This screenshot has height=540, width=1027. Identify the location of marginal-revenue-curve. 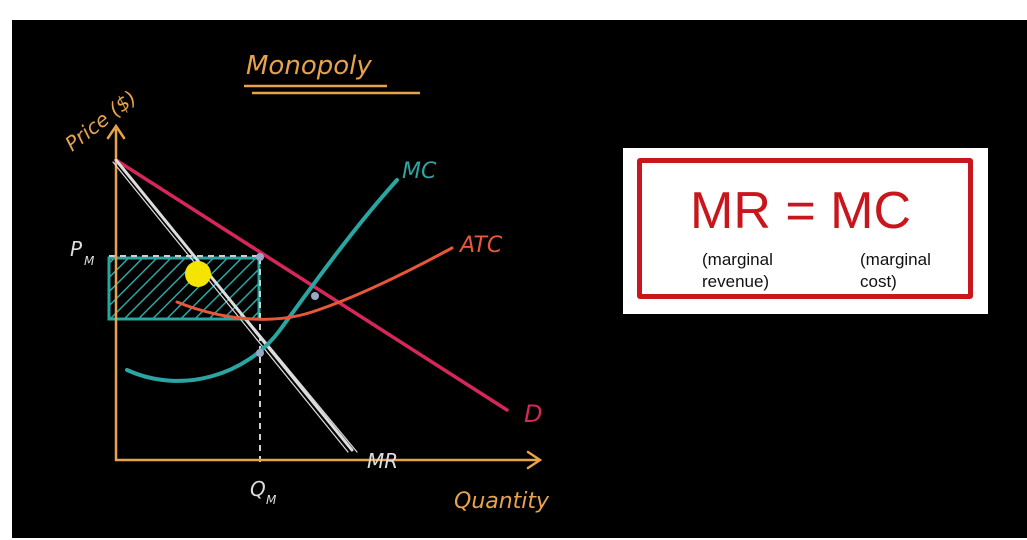
(235, 305).